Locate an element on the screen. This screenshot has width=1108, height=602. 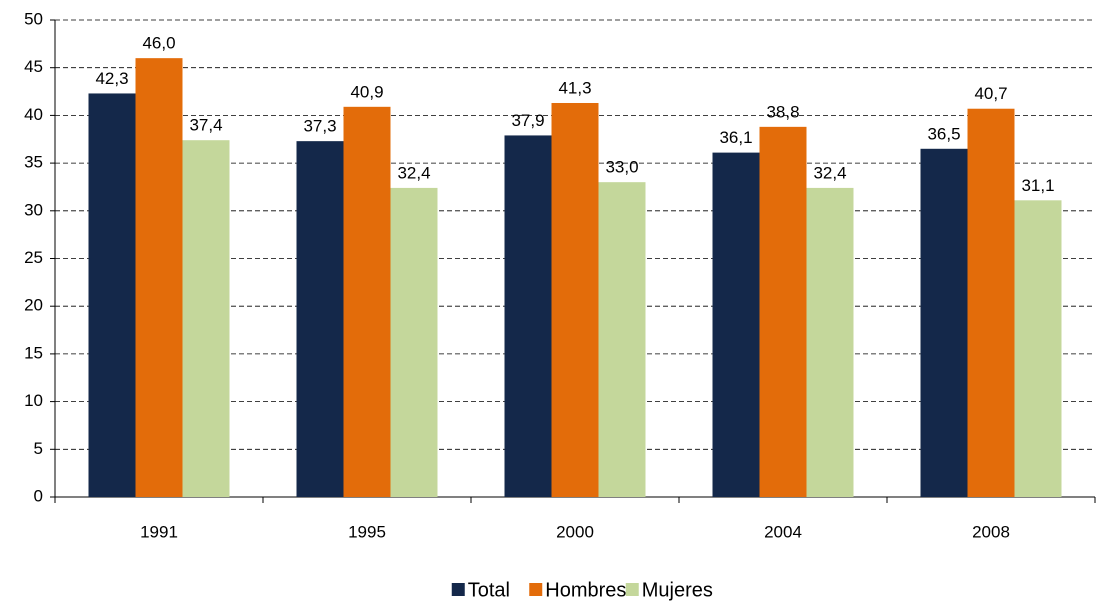
x-tick-label: 2008 is located at coordinates (991, 531).